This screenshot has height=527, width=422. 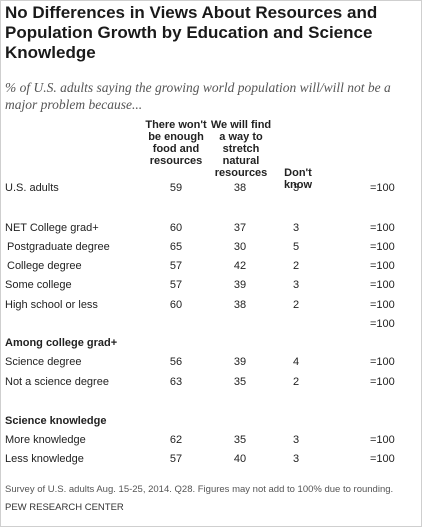 I want to click on column-header-not-enough-resources: There won't be enough food and resources, so click(x=176, y=143).